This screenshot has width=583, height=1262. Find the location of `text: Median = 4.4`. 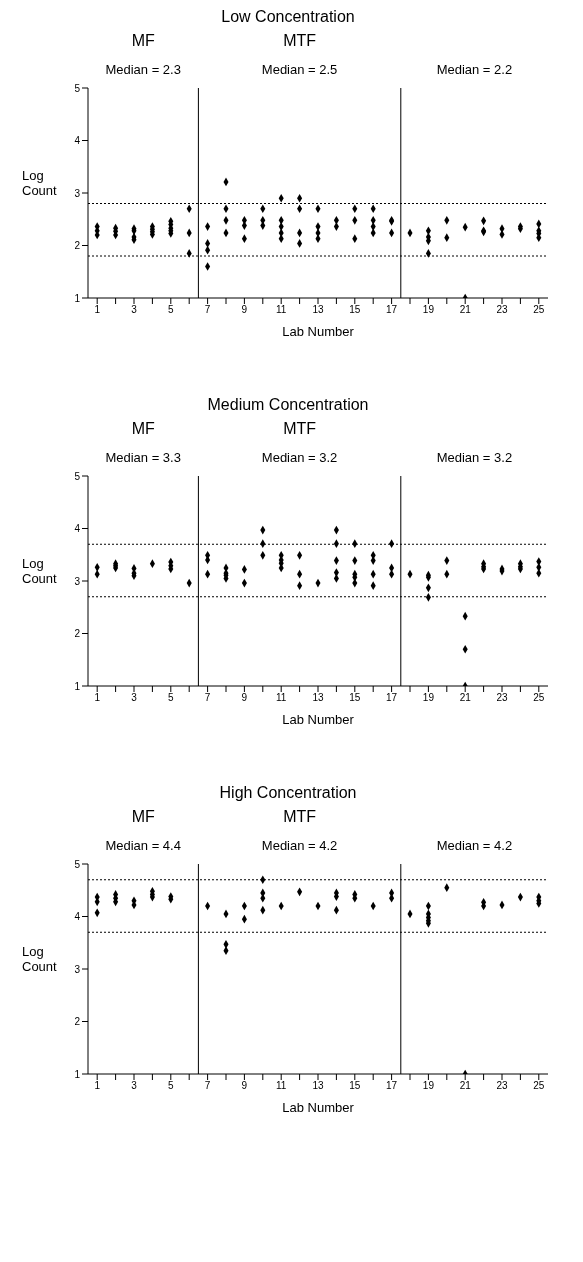

text: Median = 4.4 is located at coordinates (143, 845).